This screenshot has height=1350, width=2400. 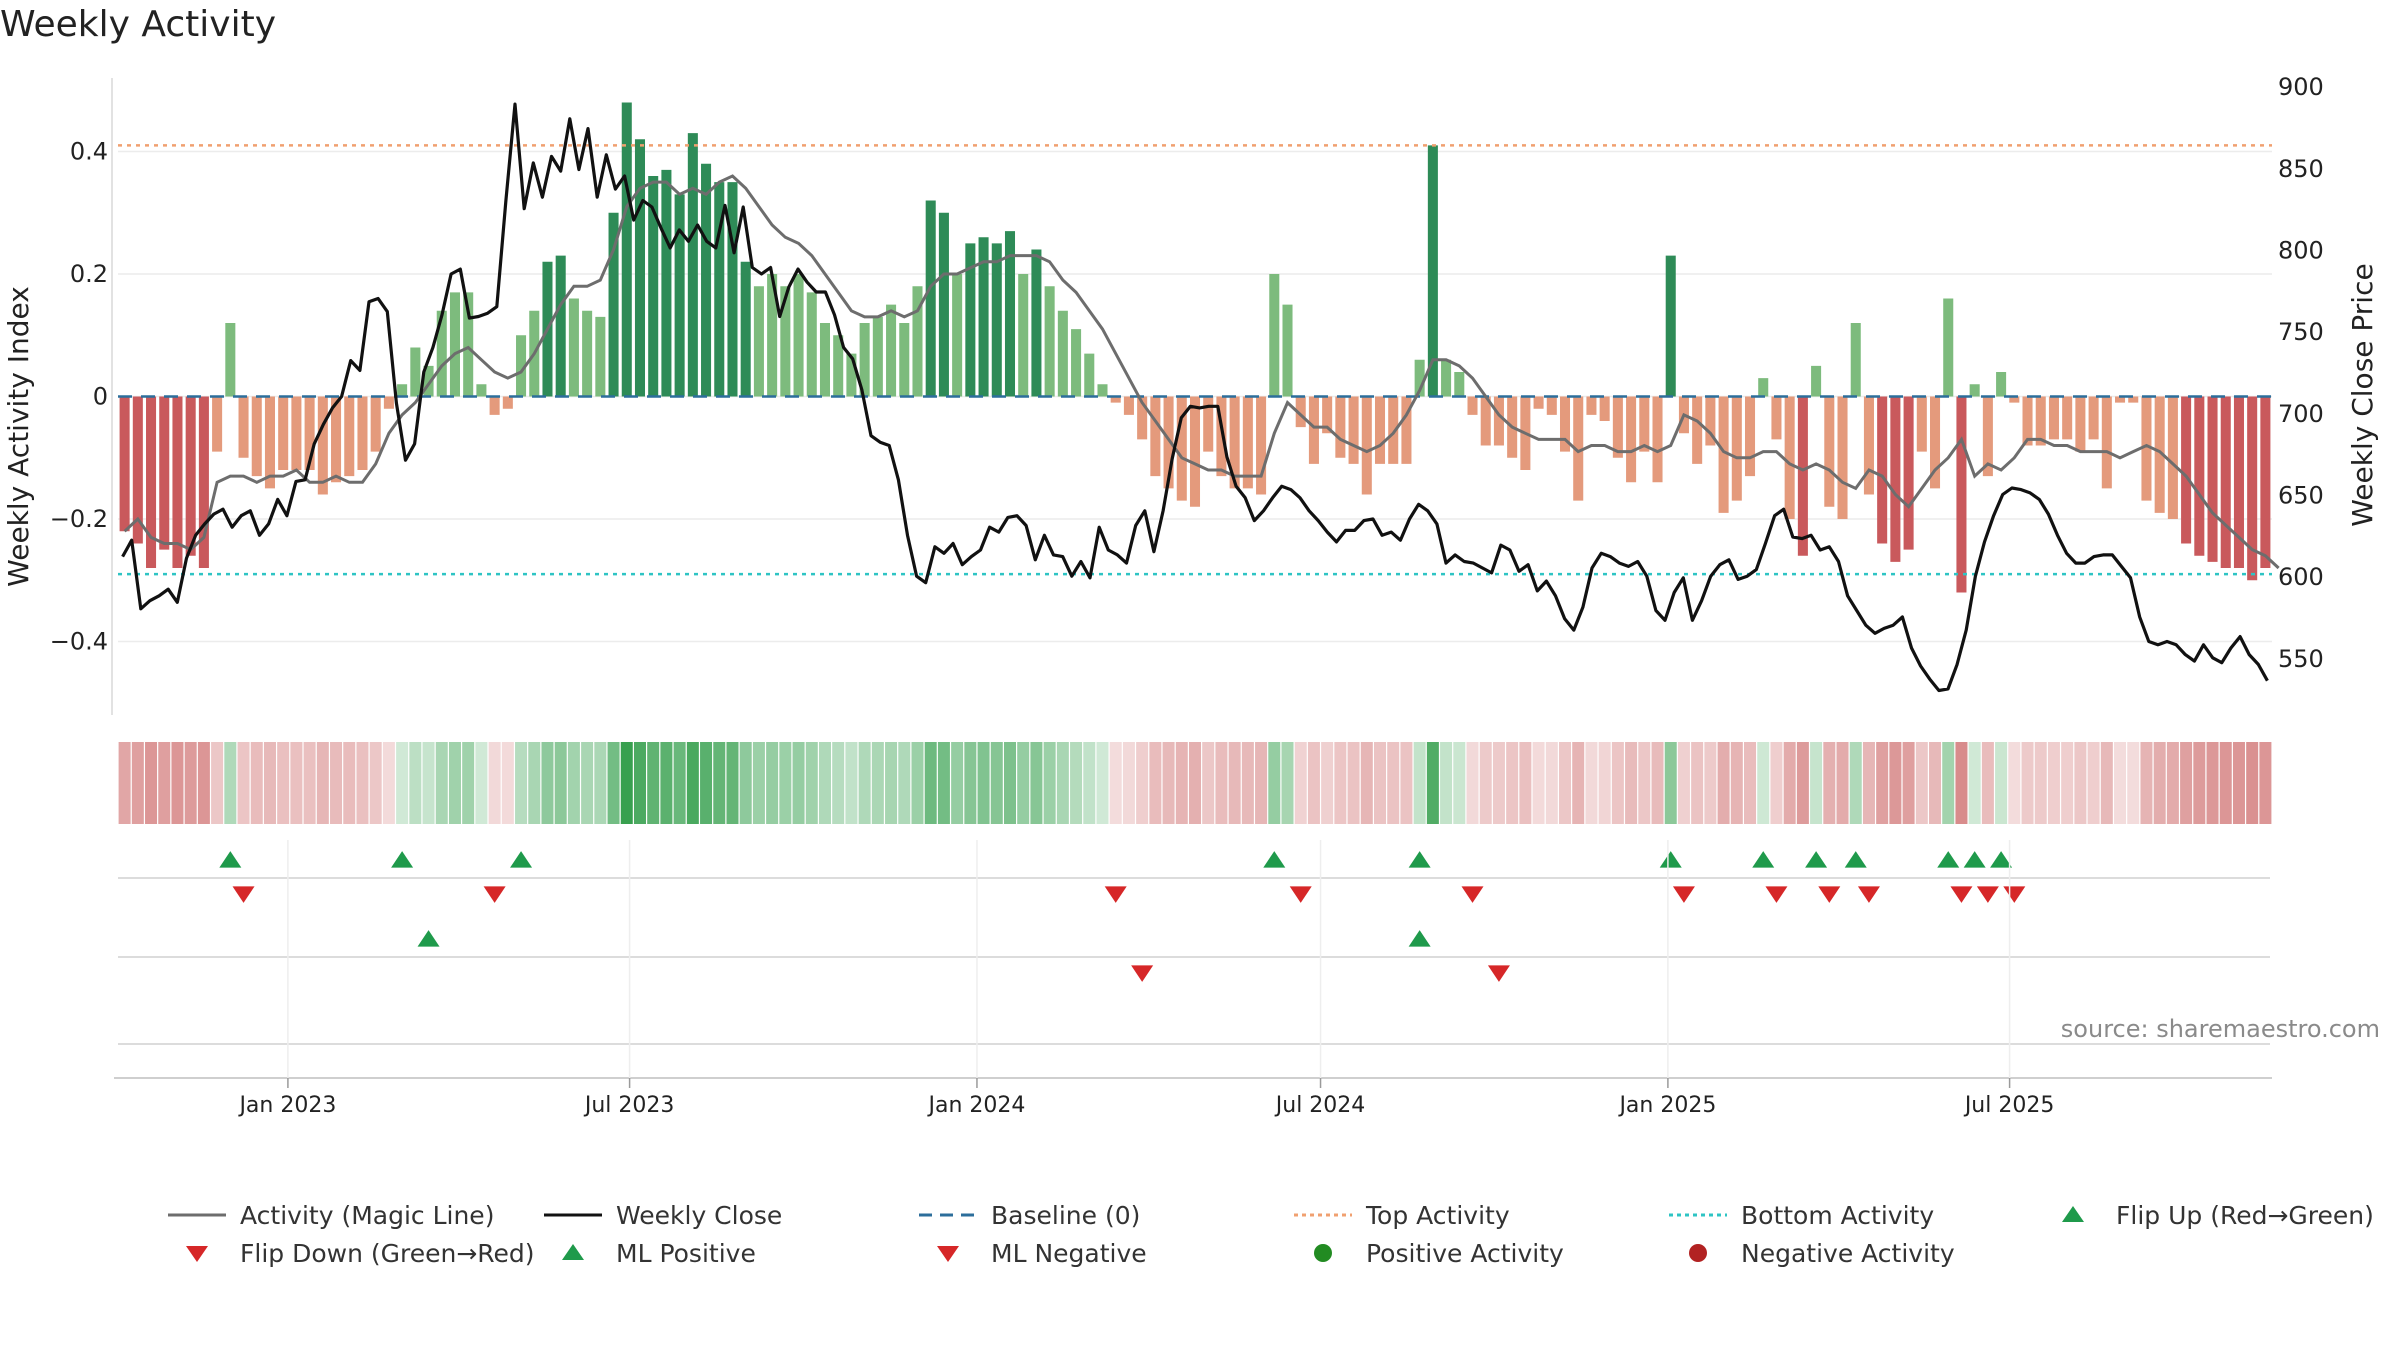 What do you see at coordinates (1427, 1253) in the screenshot?
I see `legend-item: Positive Activity` at bounding box center [1427, 1253].